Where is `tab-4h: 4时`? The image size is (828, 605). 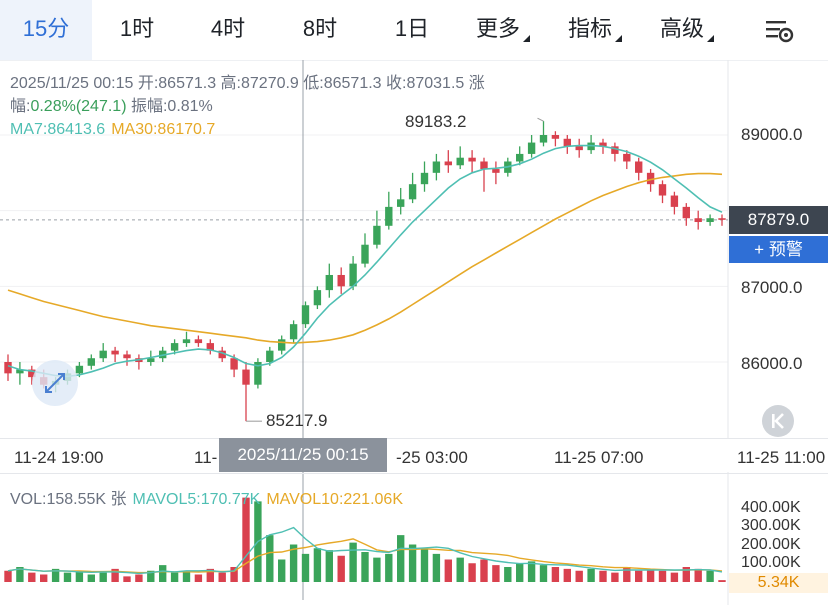
tab-4h: 4时 is located at coordinates (228, 28).